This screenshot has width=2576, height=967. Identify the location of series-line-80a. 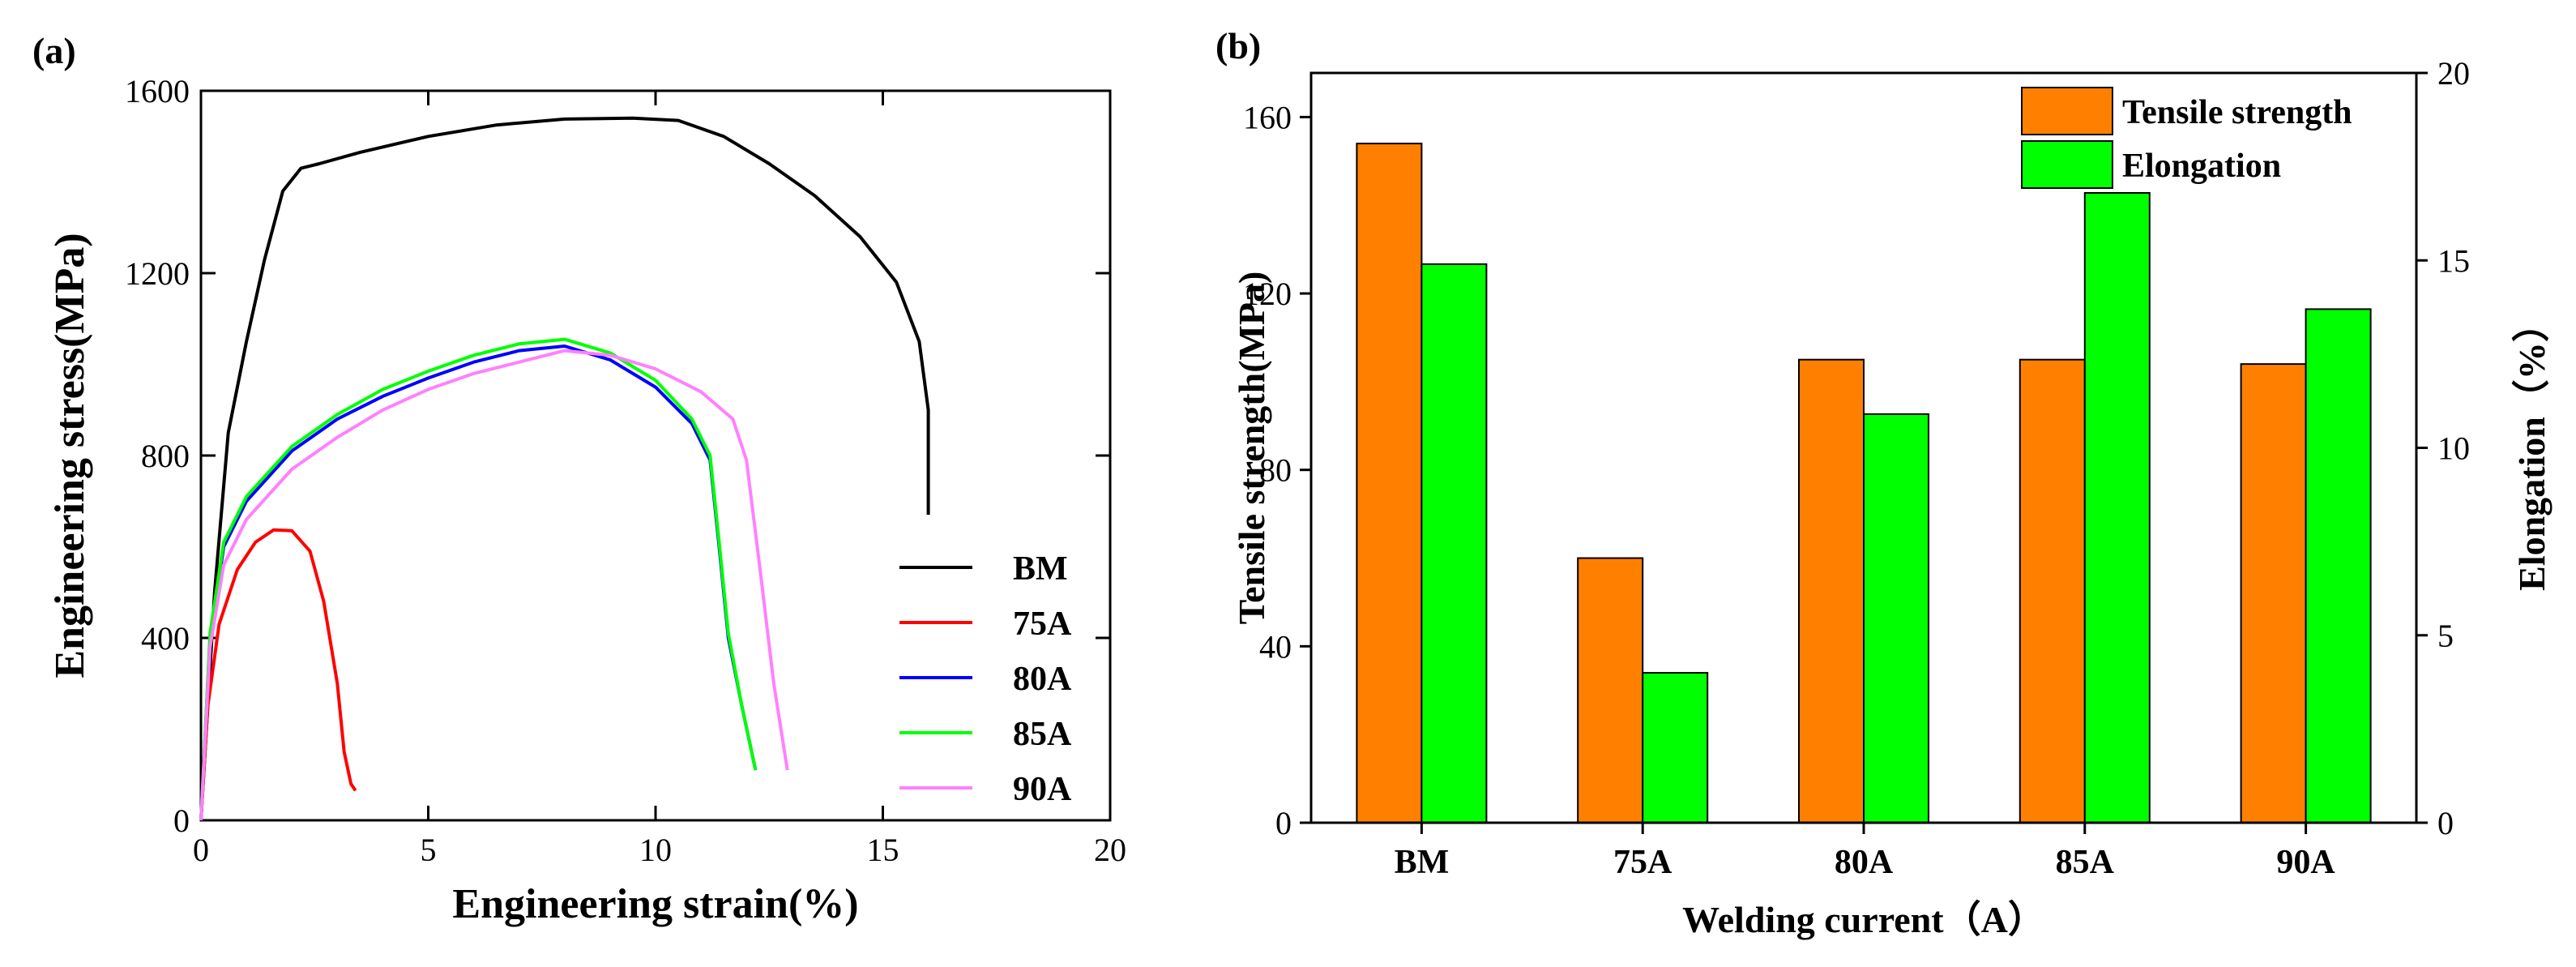
(478, 582).